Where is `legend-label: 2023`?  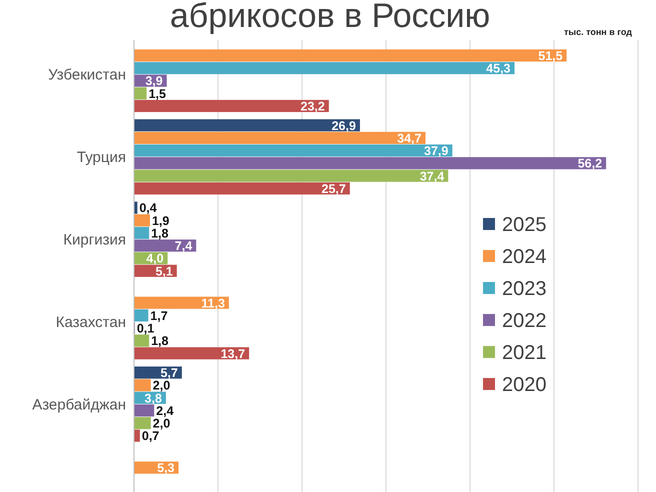
legend-label: 2023 is located at coordinates (524, 289).